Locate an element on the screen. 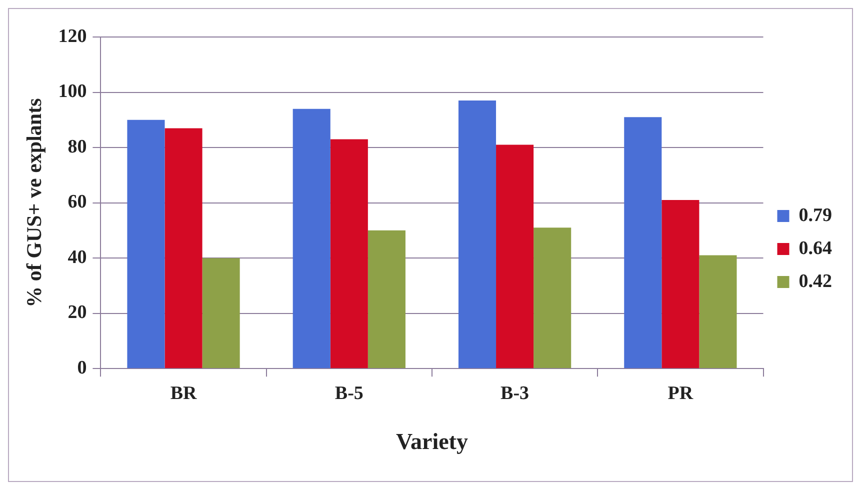 Image resolution: width=863 pixels, height=492 pixels. y-tick-label: 80 is located at coordinates (77, 147).